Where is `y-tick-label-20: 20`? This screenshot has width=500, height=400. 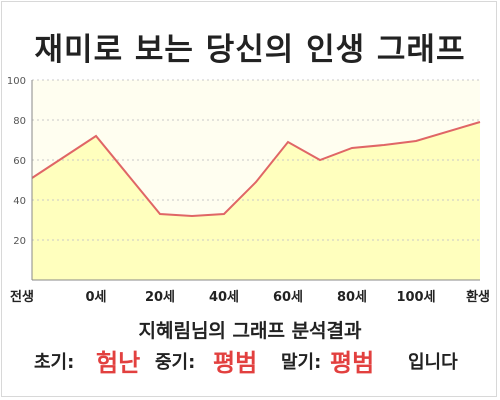 y-tick-label-20: 20 is located at coordinates (19, 241).